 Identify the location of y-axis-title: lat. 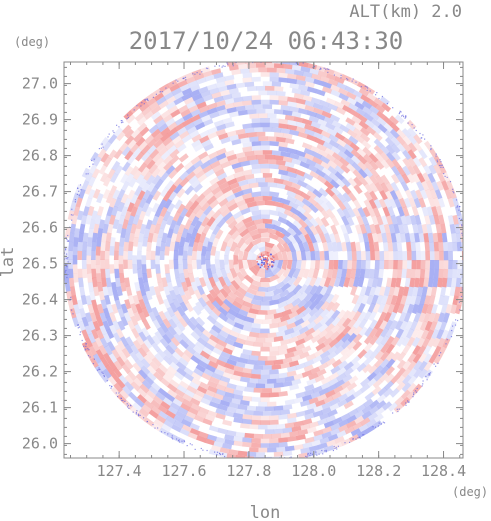
(9, 262).